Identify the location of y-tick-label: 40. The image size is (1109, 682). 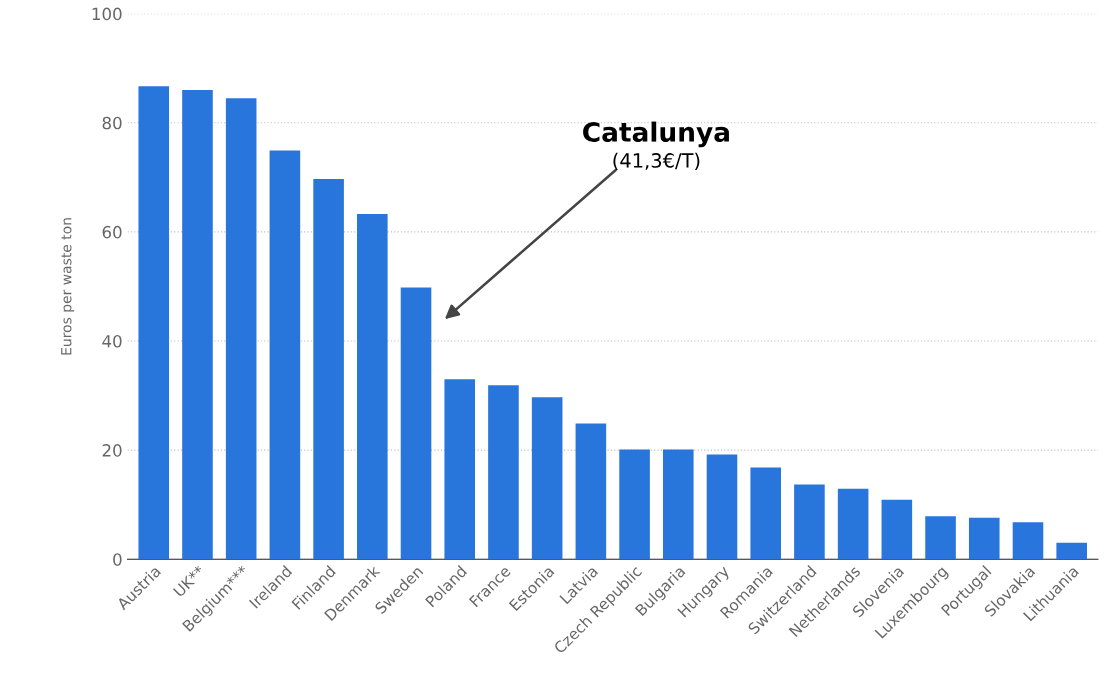
(112, 341).